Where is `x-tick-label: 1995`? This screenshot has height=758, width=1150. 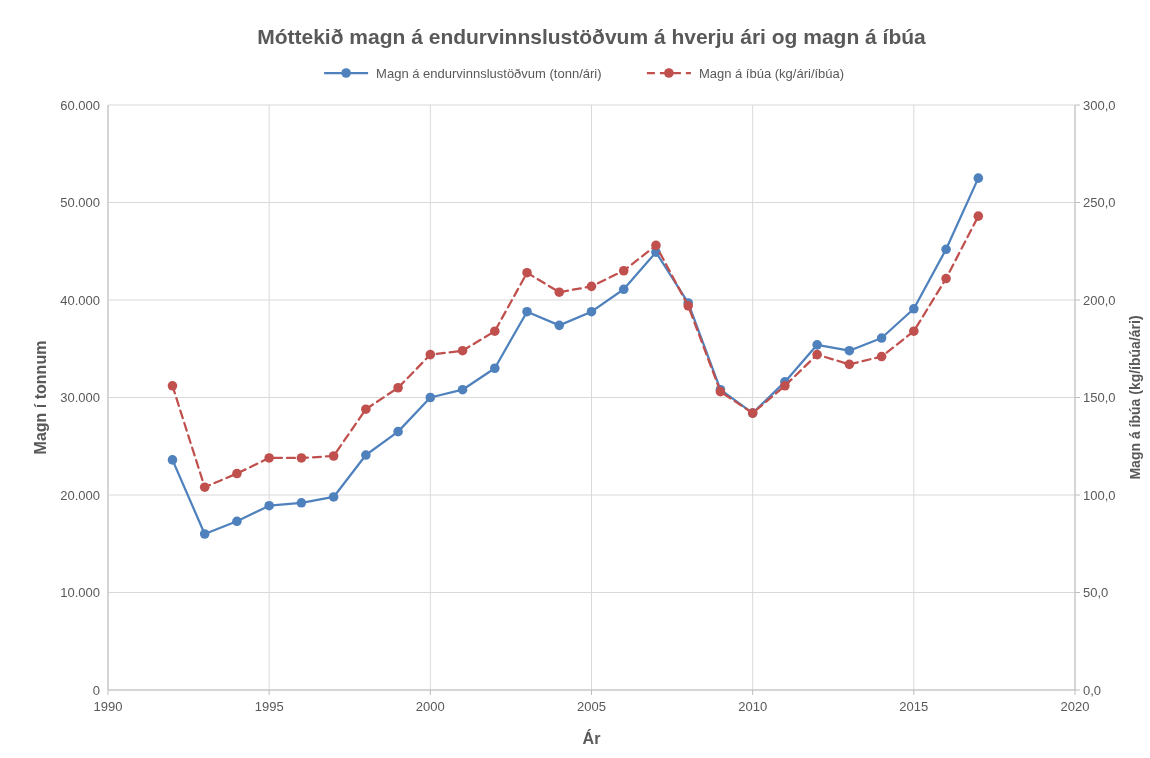 x-tick-label: 1995 is located at coordinates (269, 706).